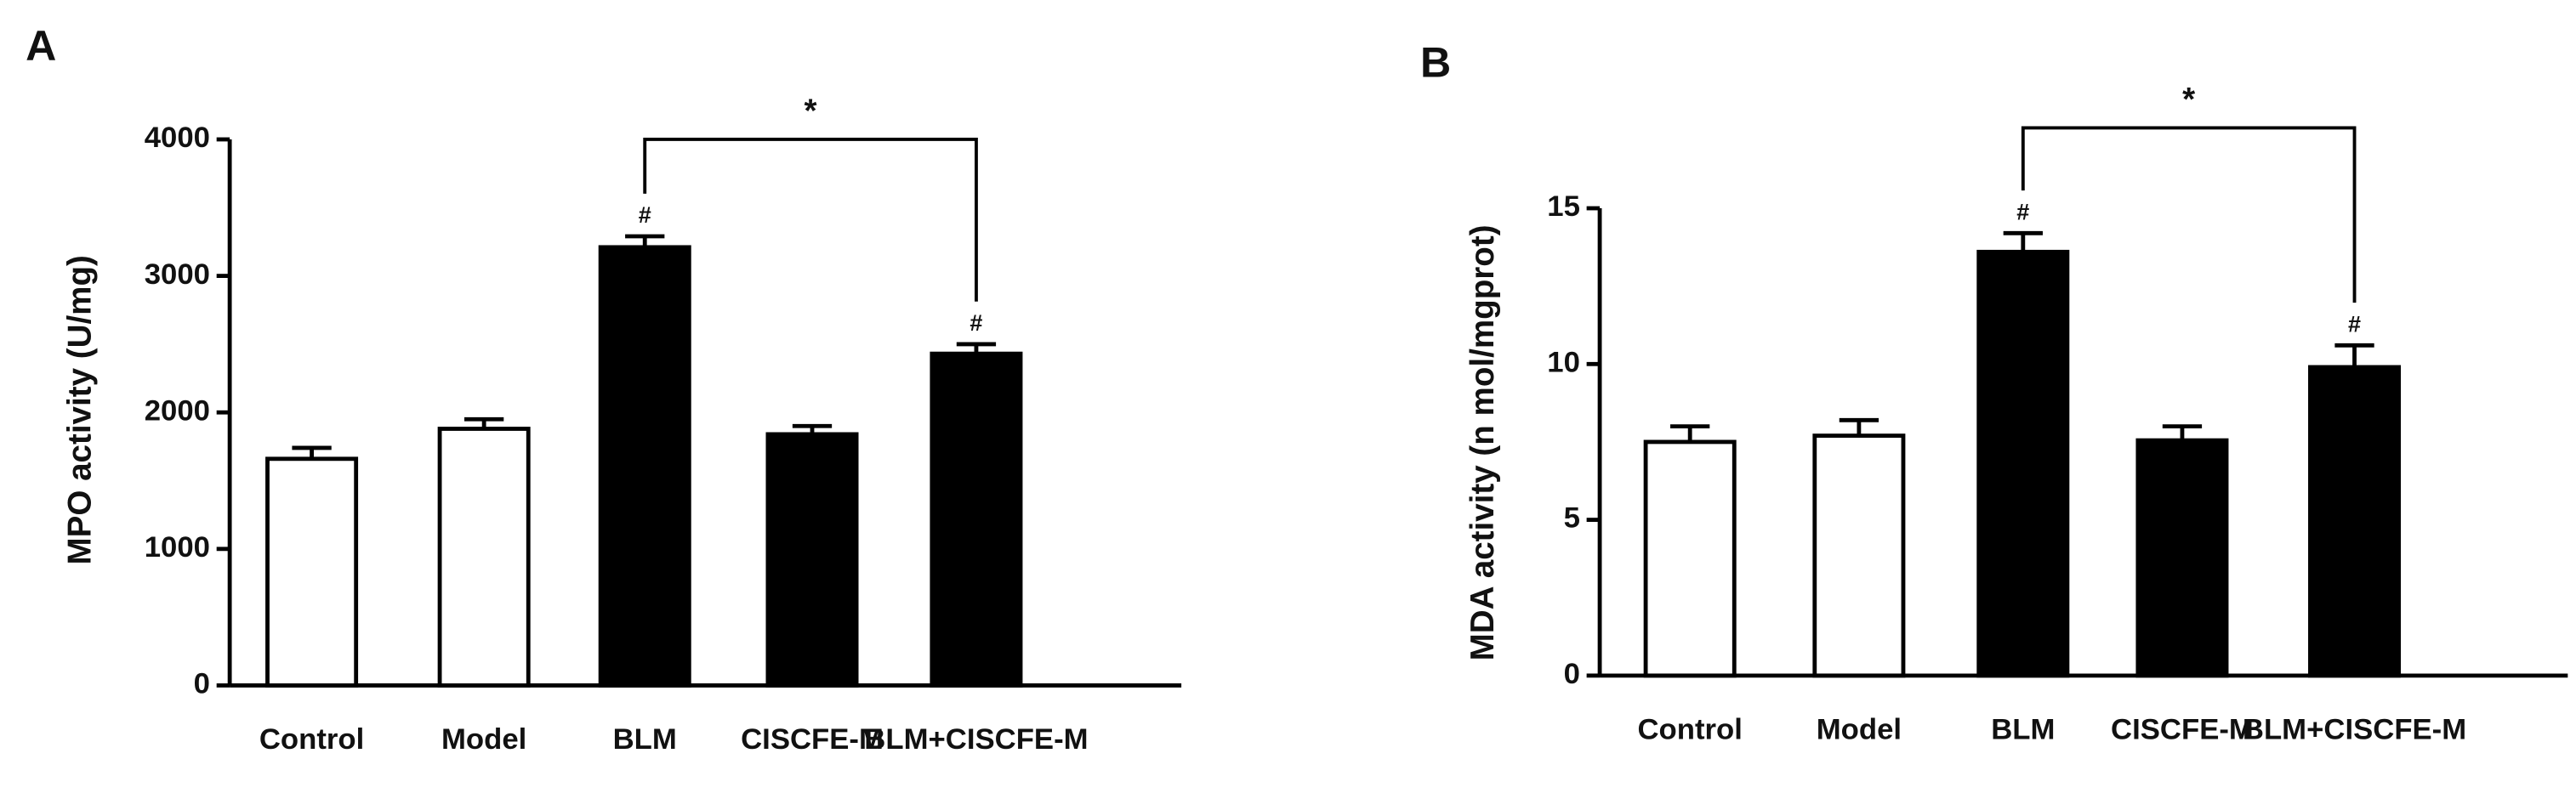  I want to click on panel-label: A, so click(41, 46).